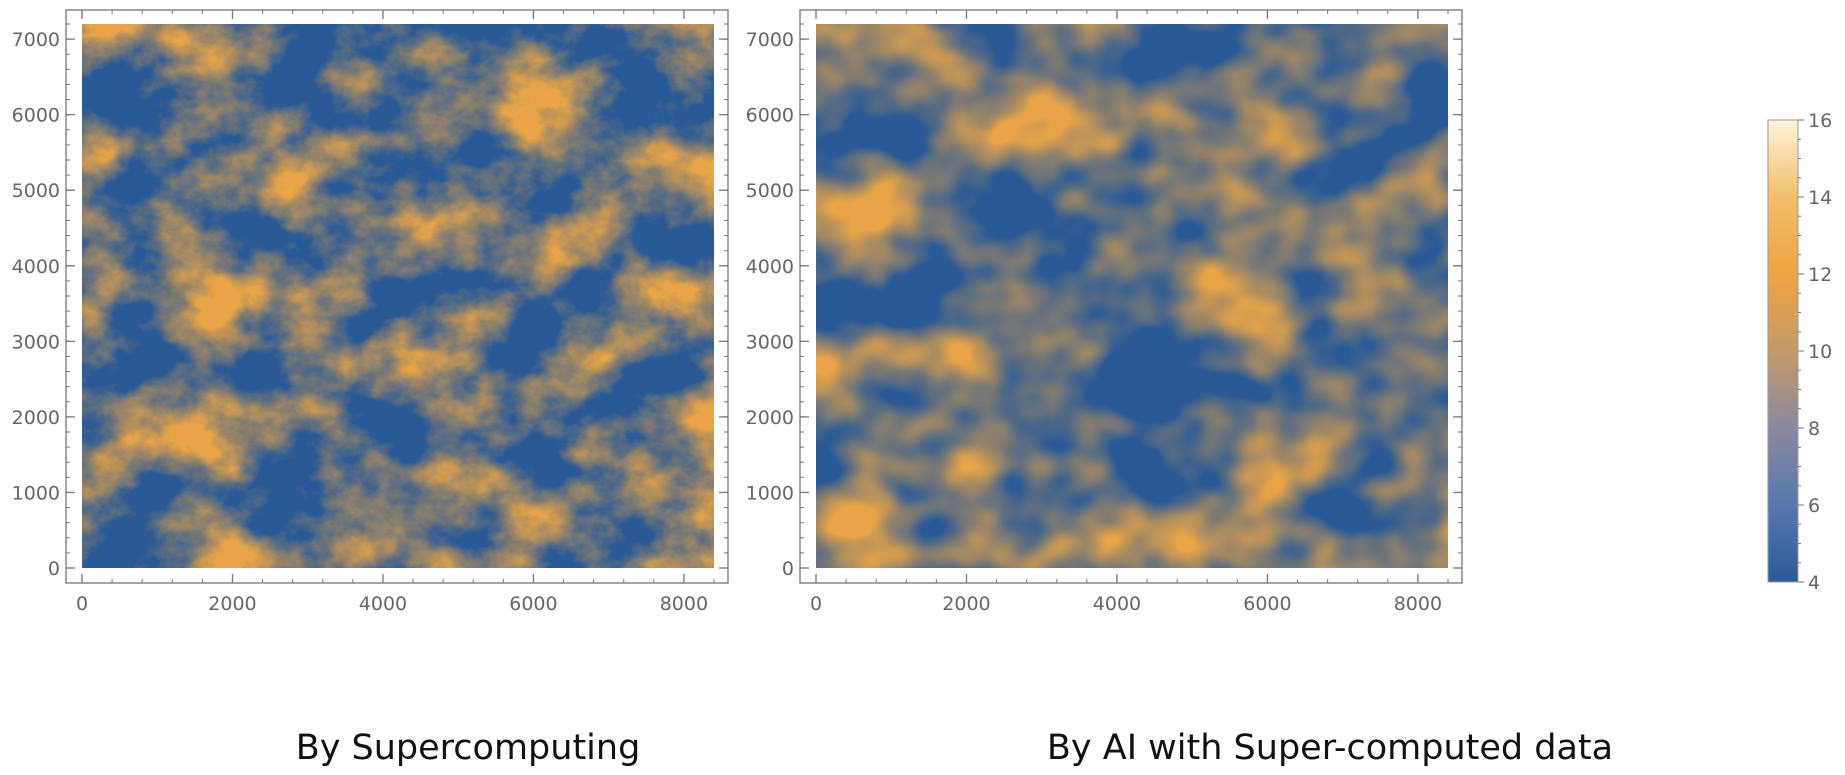  What do you see at coordinates (1330, 748) in the screenshot?
I see `caption-right: By AI with Super-computed data` at bounding box center [1330, 748].